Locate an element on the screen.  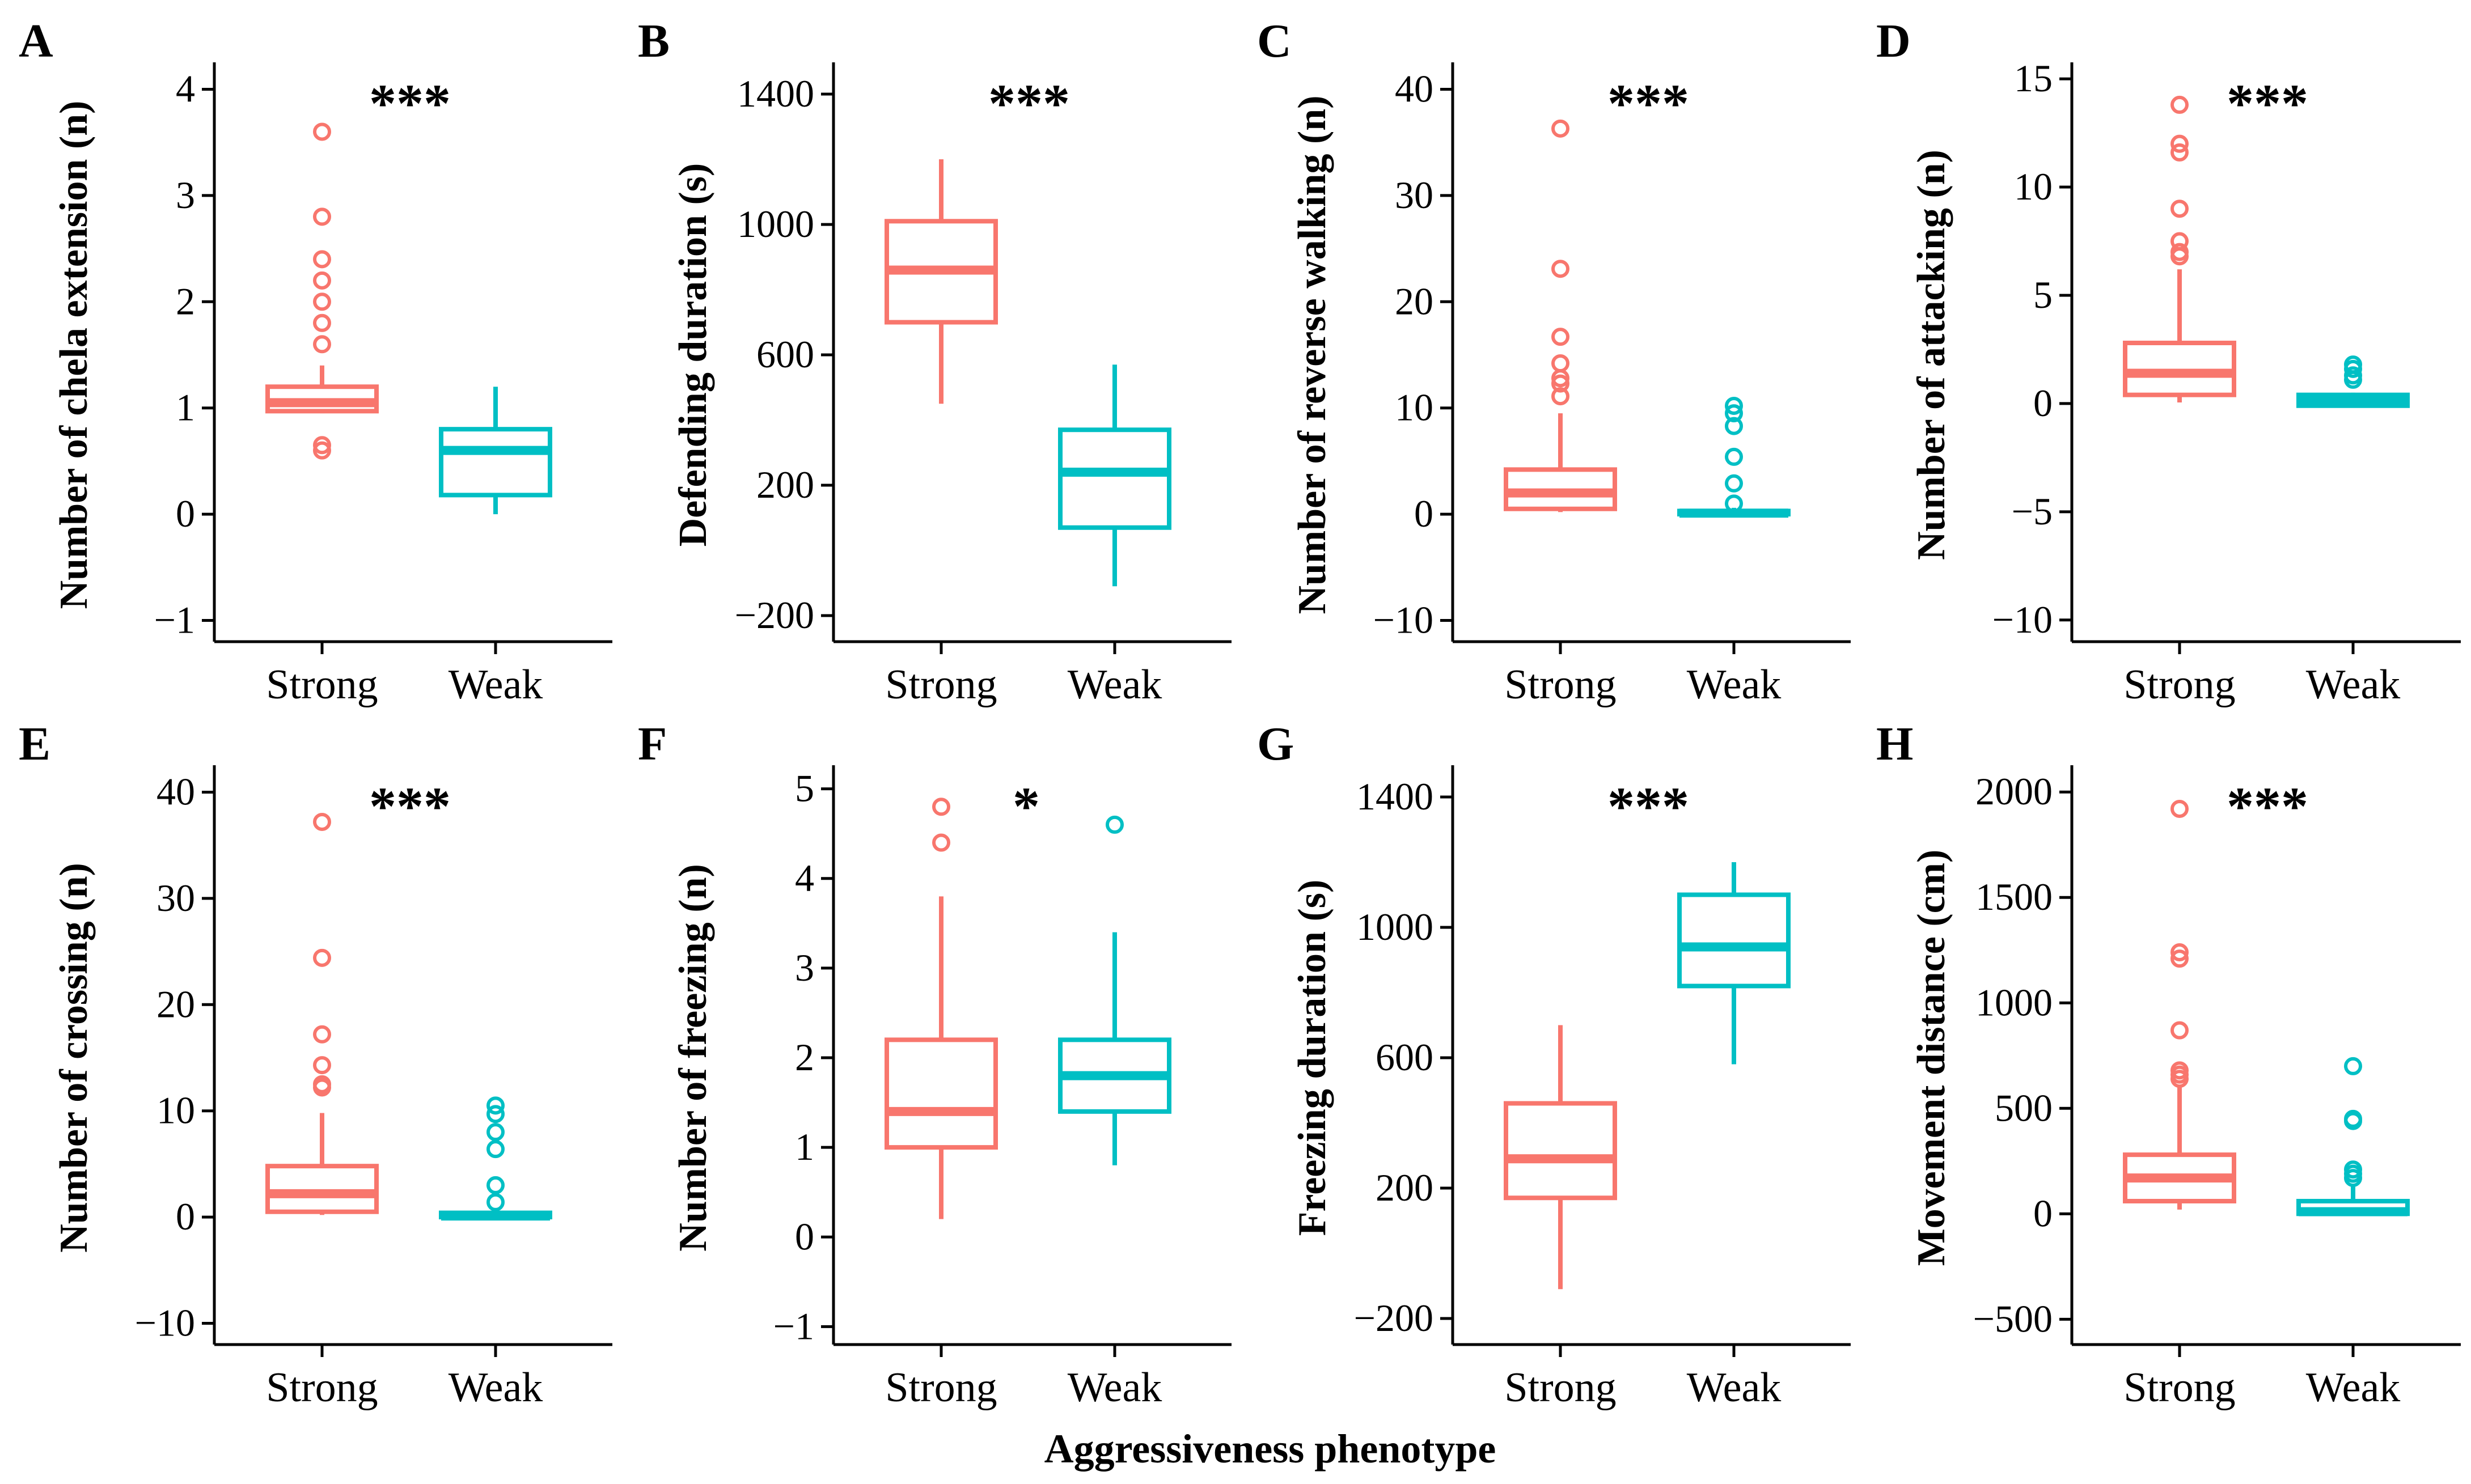
significance-stars: * is located at coordinates (1027, 807).